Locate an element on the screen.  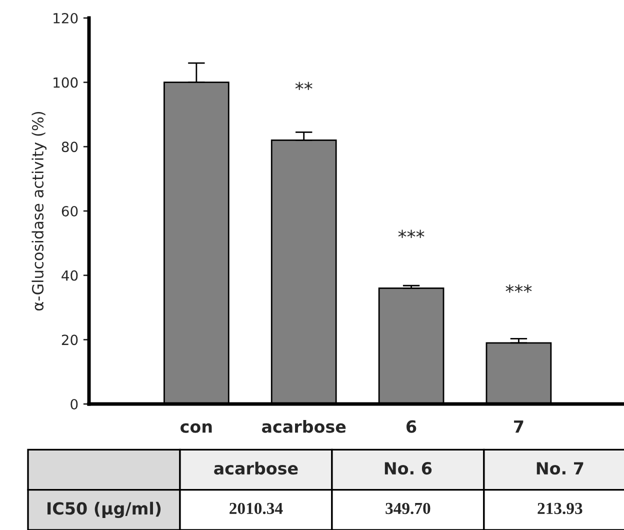
text: IC50 (μg/ml) is located at coordinates (104, 510).